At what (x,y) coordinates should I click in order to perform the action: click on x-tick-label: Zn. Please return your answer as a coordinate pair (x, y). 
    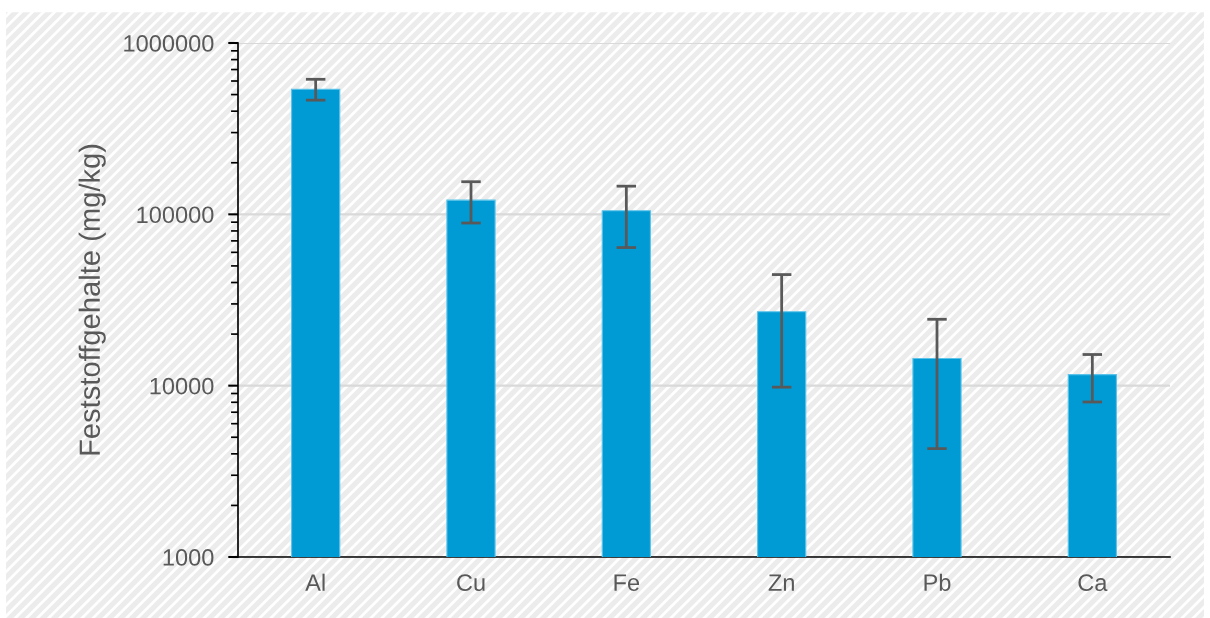
    Looking at the image, I should click on (781, 582).